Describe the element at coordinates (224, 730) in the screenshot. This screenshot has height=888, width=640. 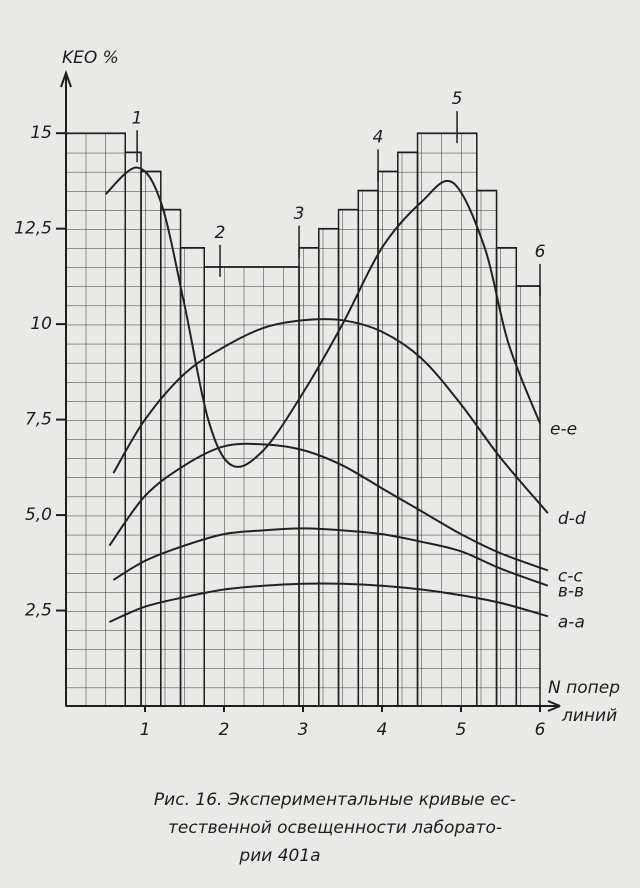
I see `x-tick-label: 2` at that location.